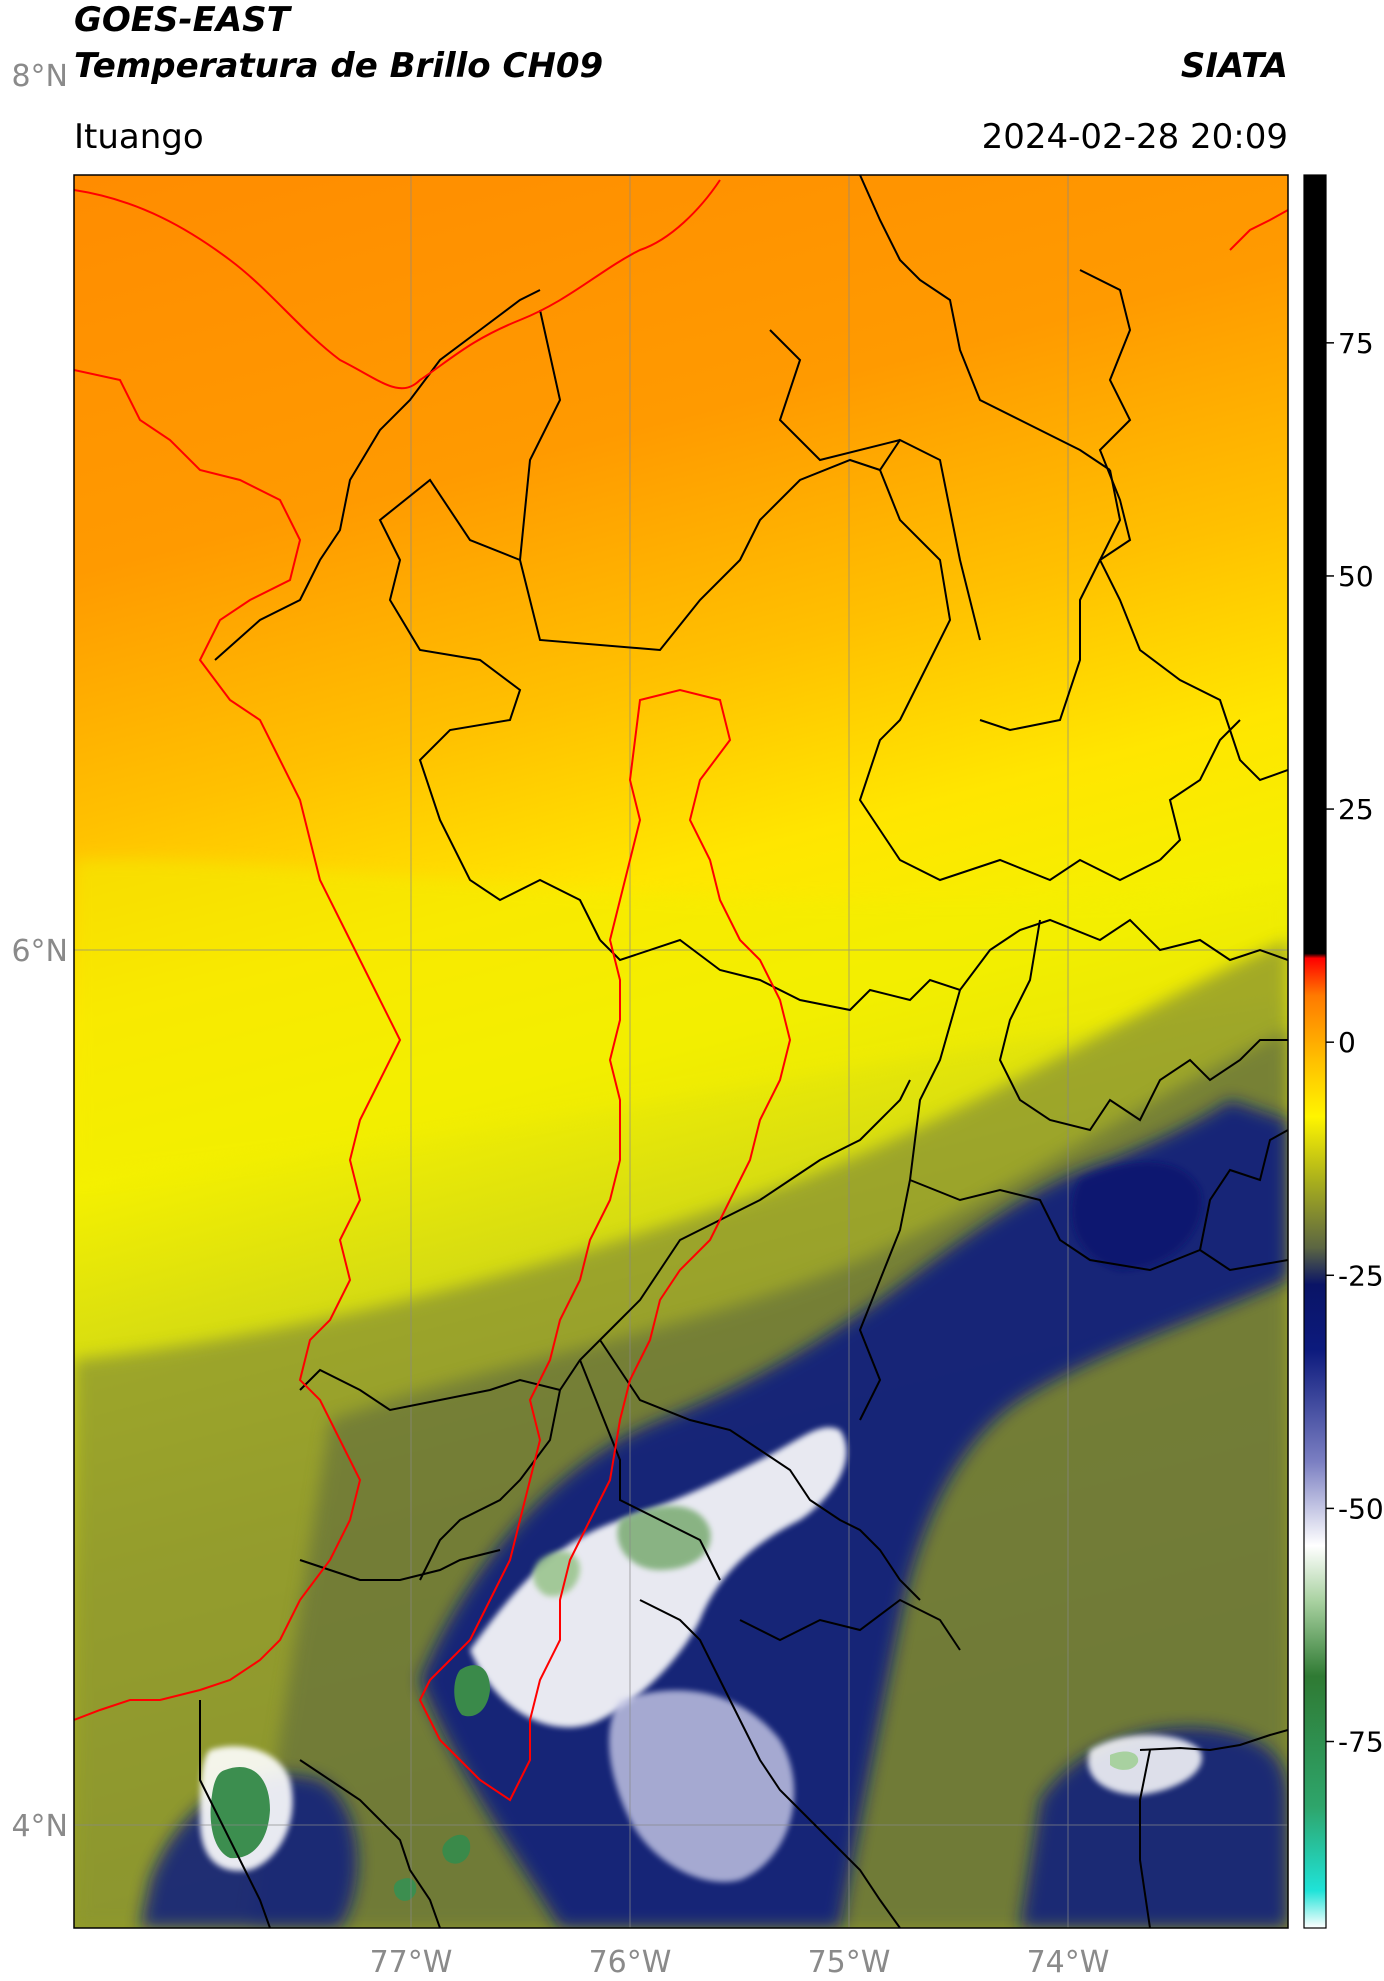 The image size is (1384, 1981). What do you see at coordinates (1361, 1508) in the screenshot?
I see `colorbar-tick-label: -50` at bounding box center [1361, 1508].